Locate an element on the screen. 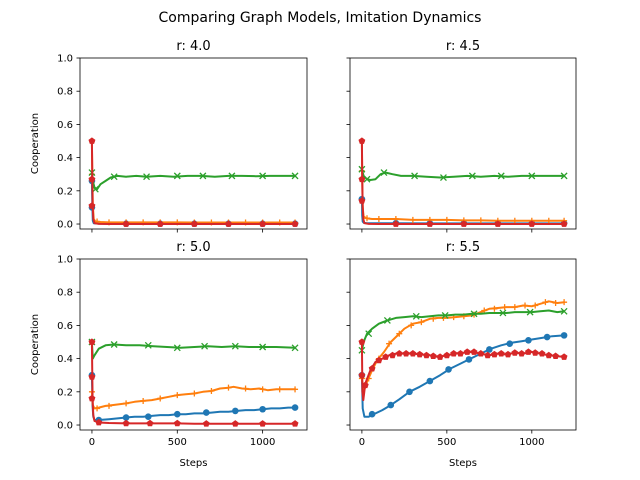 The image size is (640, 480). subplot-title: r: 4.0 is located at coordinates (193, 46).